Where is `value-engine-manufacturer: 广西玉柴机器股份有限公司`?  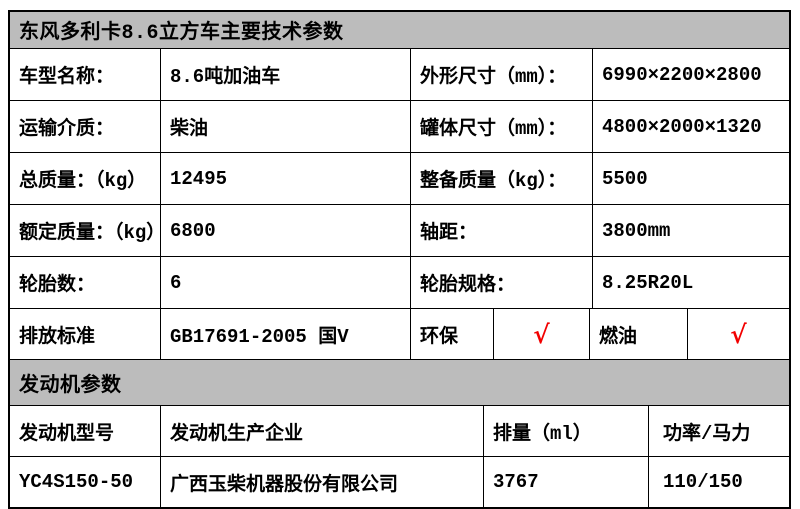
value-engine-manufacturer: 广西玉柴机器股份有限公司 is located at coordinates (321, 482).